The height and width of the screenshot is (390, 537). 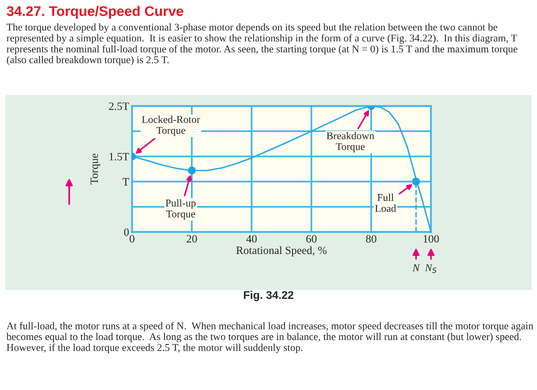 What do you see at coordinates (416, 268) in the screenshot?
I see `text: N` at bounding box center [416, 268].